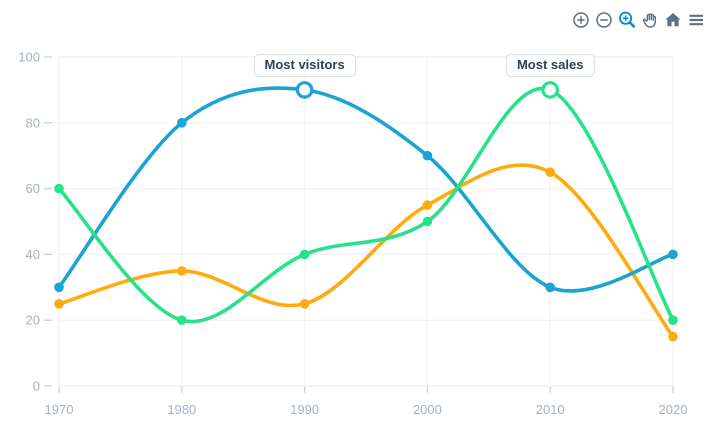  What do you see at coordinates (181, 409) in the screenshot?
I see `x-axis-label: 1980` at bounding box center [181, 409].